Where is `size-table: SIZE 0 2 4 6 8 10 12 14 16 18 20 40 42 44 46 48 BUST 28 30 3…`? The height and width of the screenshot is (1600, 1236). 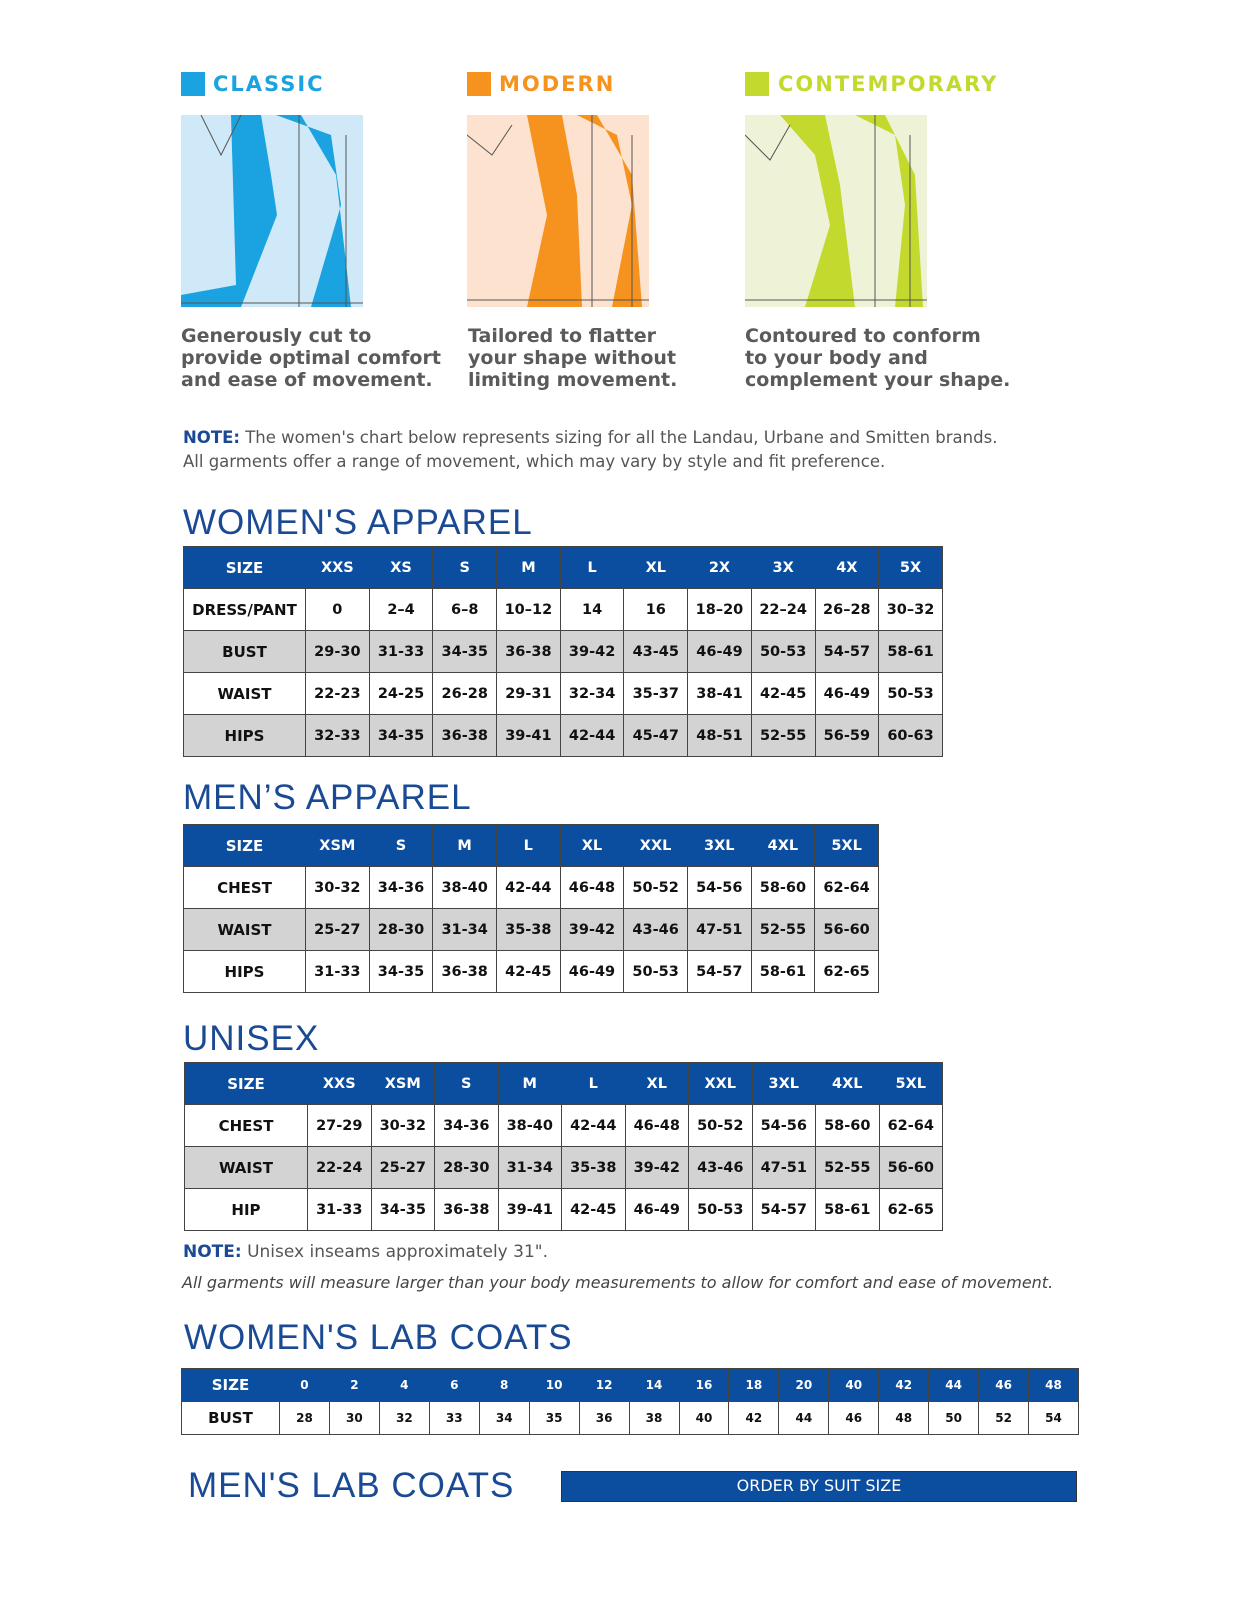
size-table: SIZE 0 2 4 6 8 10 12 14 16 18 20 40 42 44 46 48 BUST 28 30 3… is located at coordinates (630, 1401).